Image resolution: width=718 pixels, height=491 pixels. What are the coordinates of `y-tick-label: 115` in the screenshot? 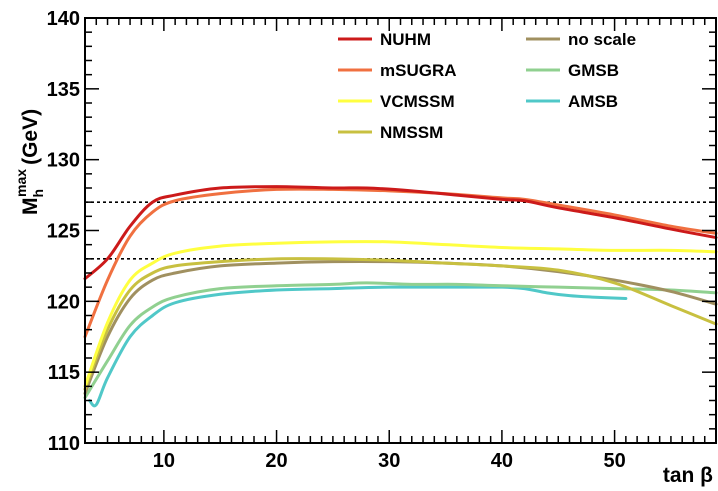 It's located at (64, 373).